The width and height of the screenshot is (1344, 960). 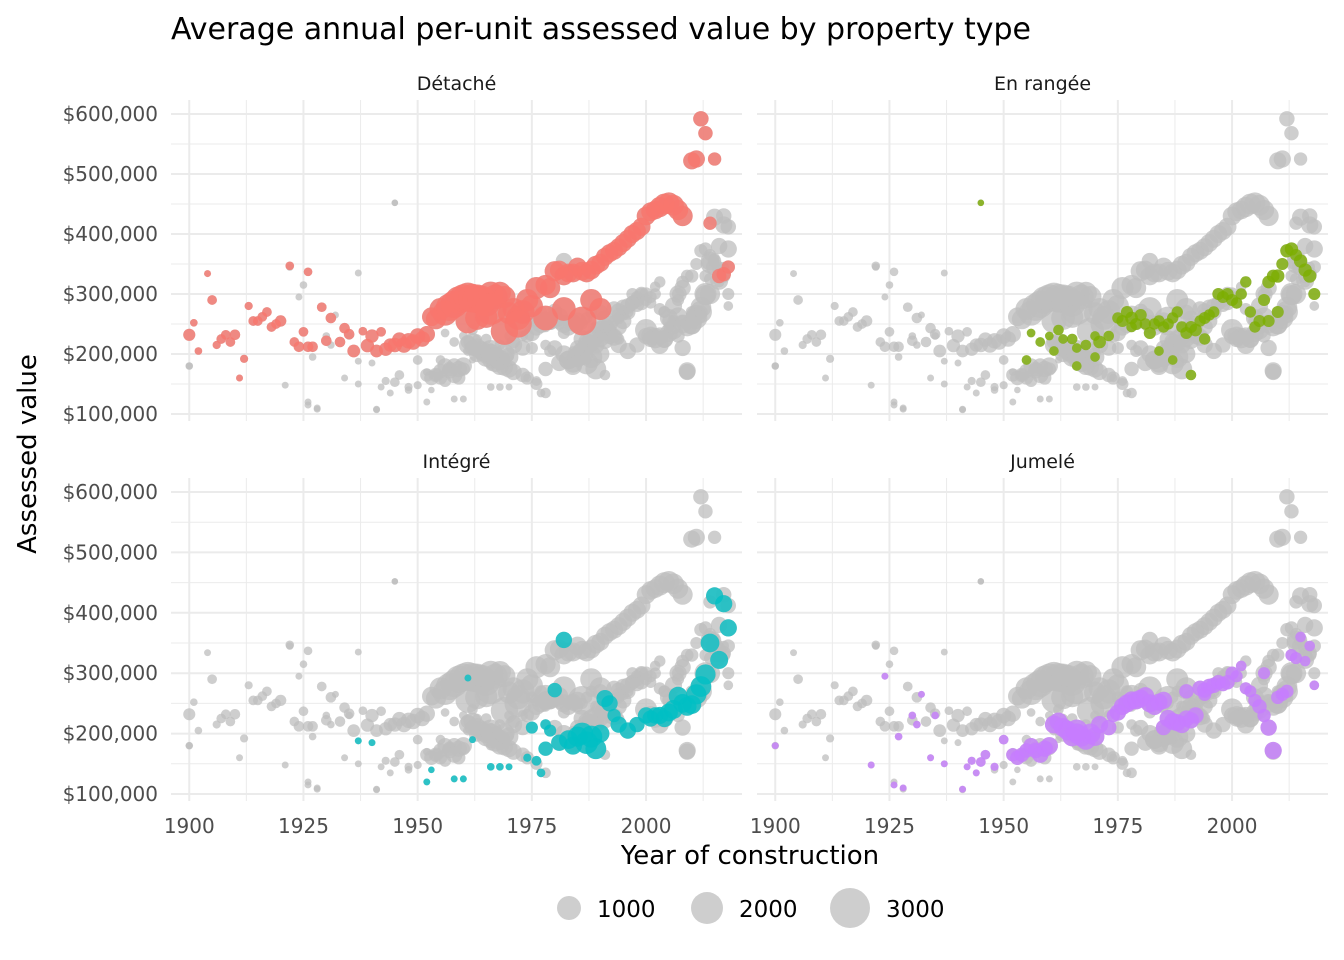 I want to click on y-tick-label: $500,000, so click(x=110, y=552).